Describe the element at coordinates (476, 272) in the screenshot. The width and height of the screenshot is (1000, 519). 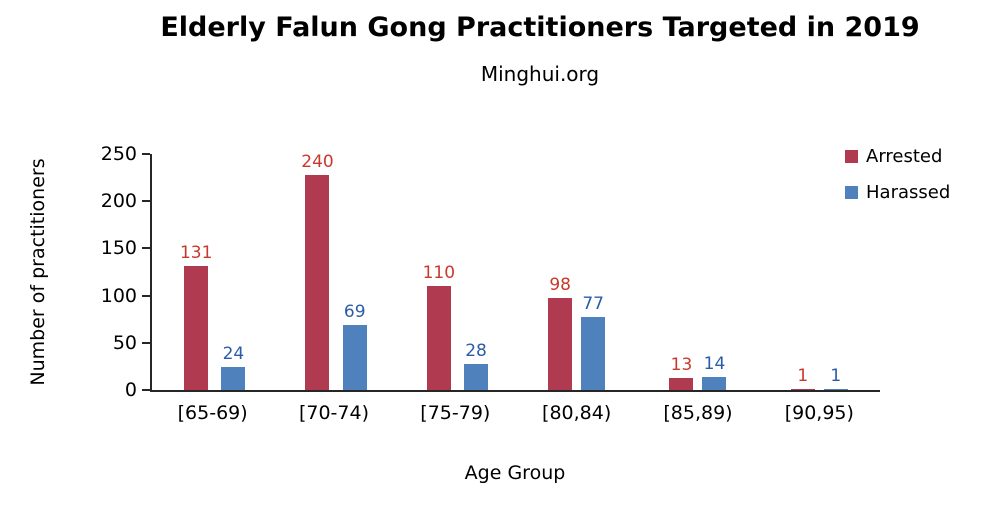
I see `bar-wrap: 28` at that location.